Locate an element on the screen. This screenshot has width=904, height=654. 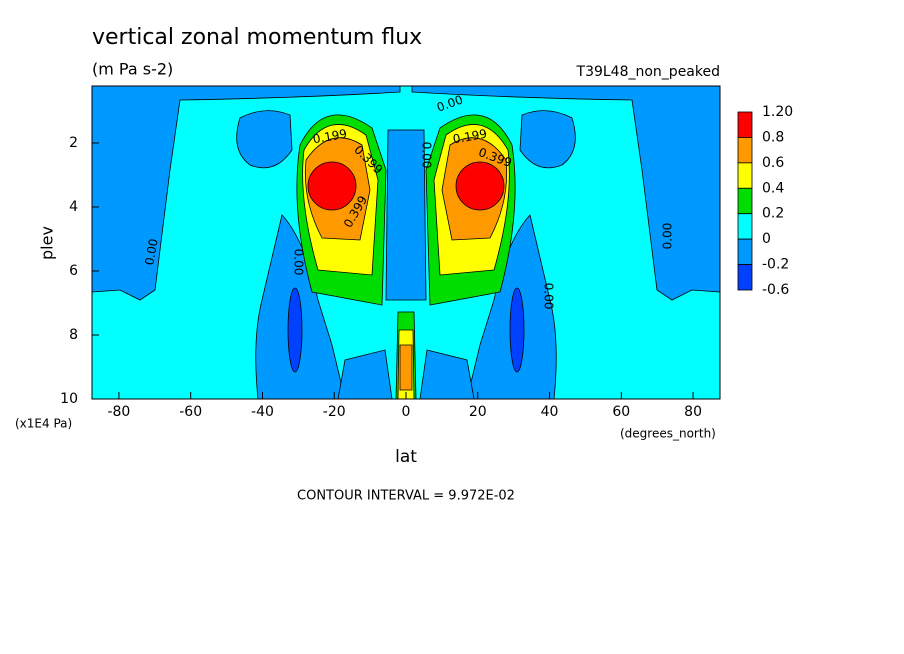
y-axis-units: (x1E4 Pa) is located at coordinates (43, 424).